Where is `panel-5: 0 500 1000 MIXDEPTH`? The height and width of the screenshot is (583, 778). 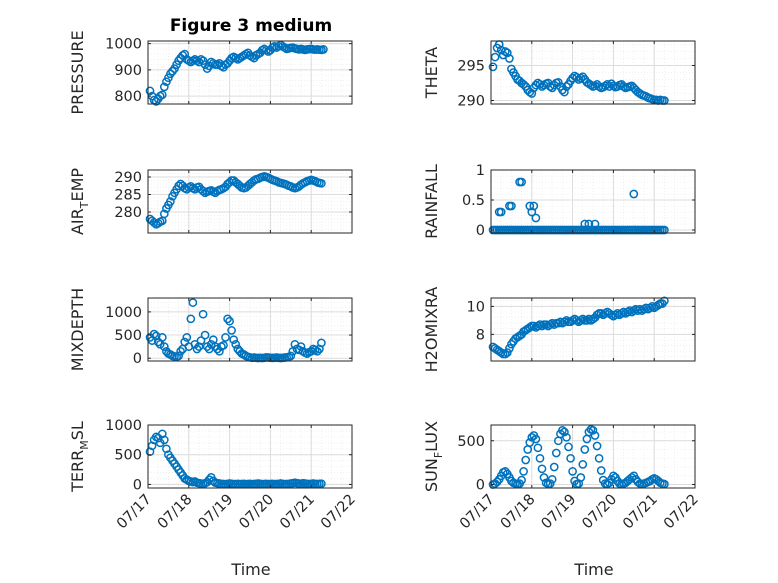
panel-5: 0 500 1000 MIXDEPTH is located at coordinates (210, 329).